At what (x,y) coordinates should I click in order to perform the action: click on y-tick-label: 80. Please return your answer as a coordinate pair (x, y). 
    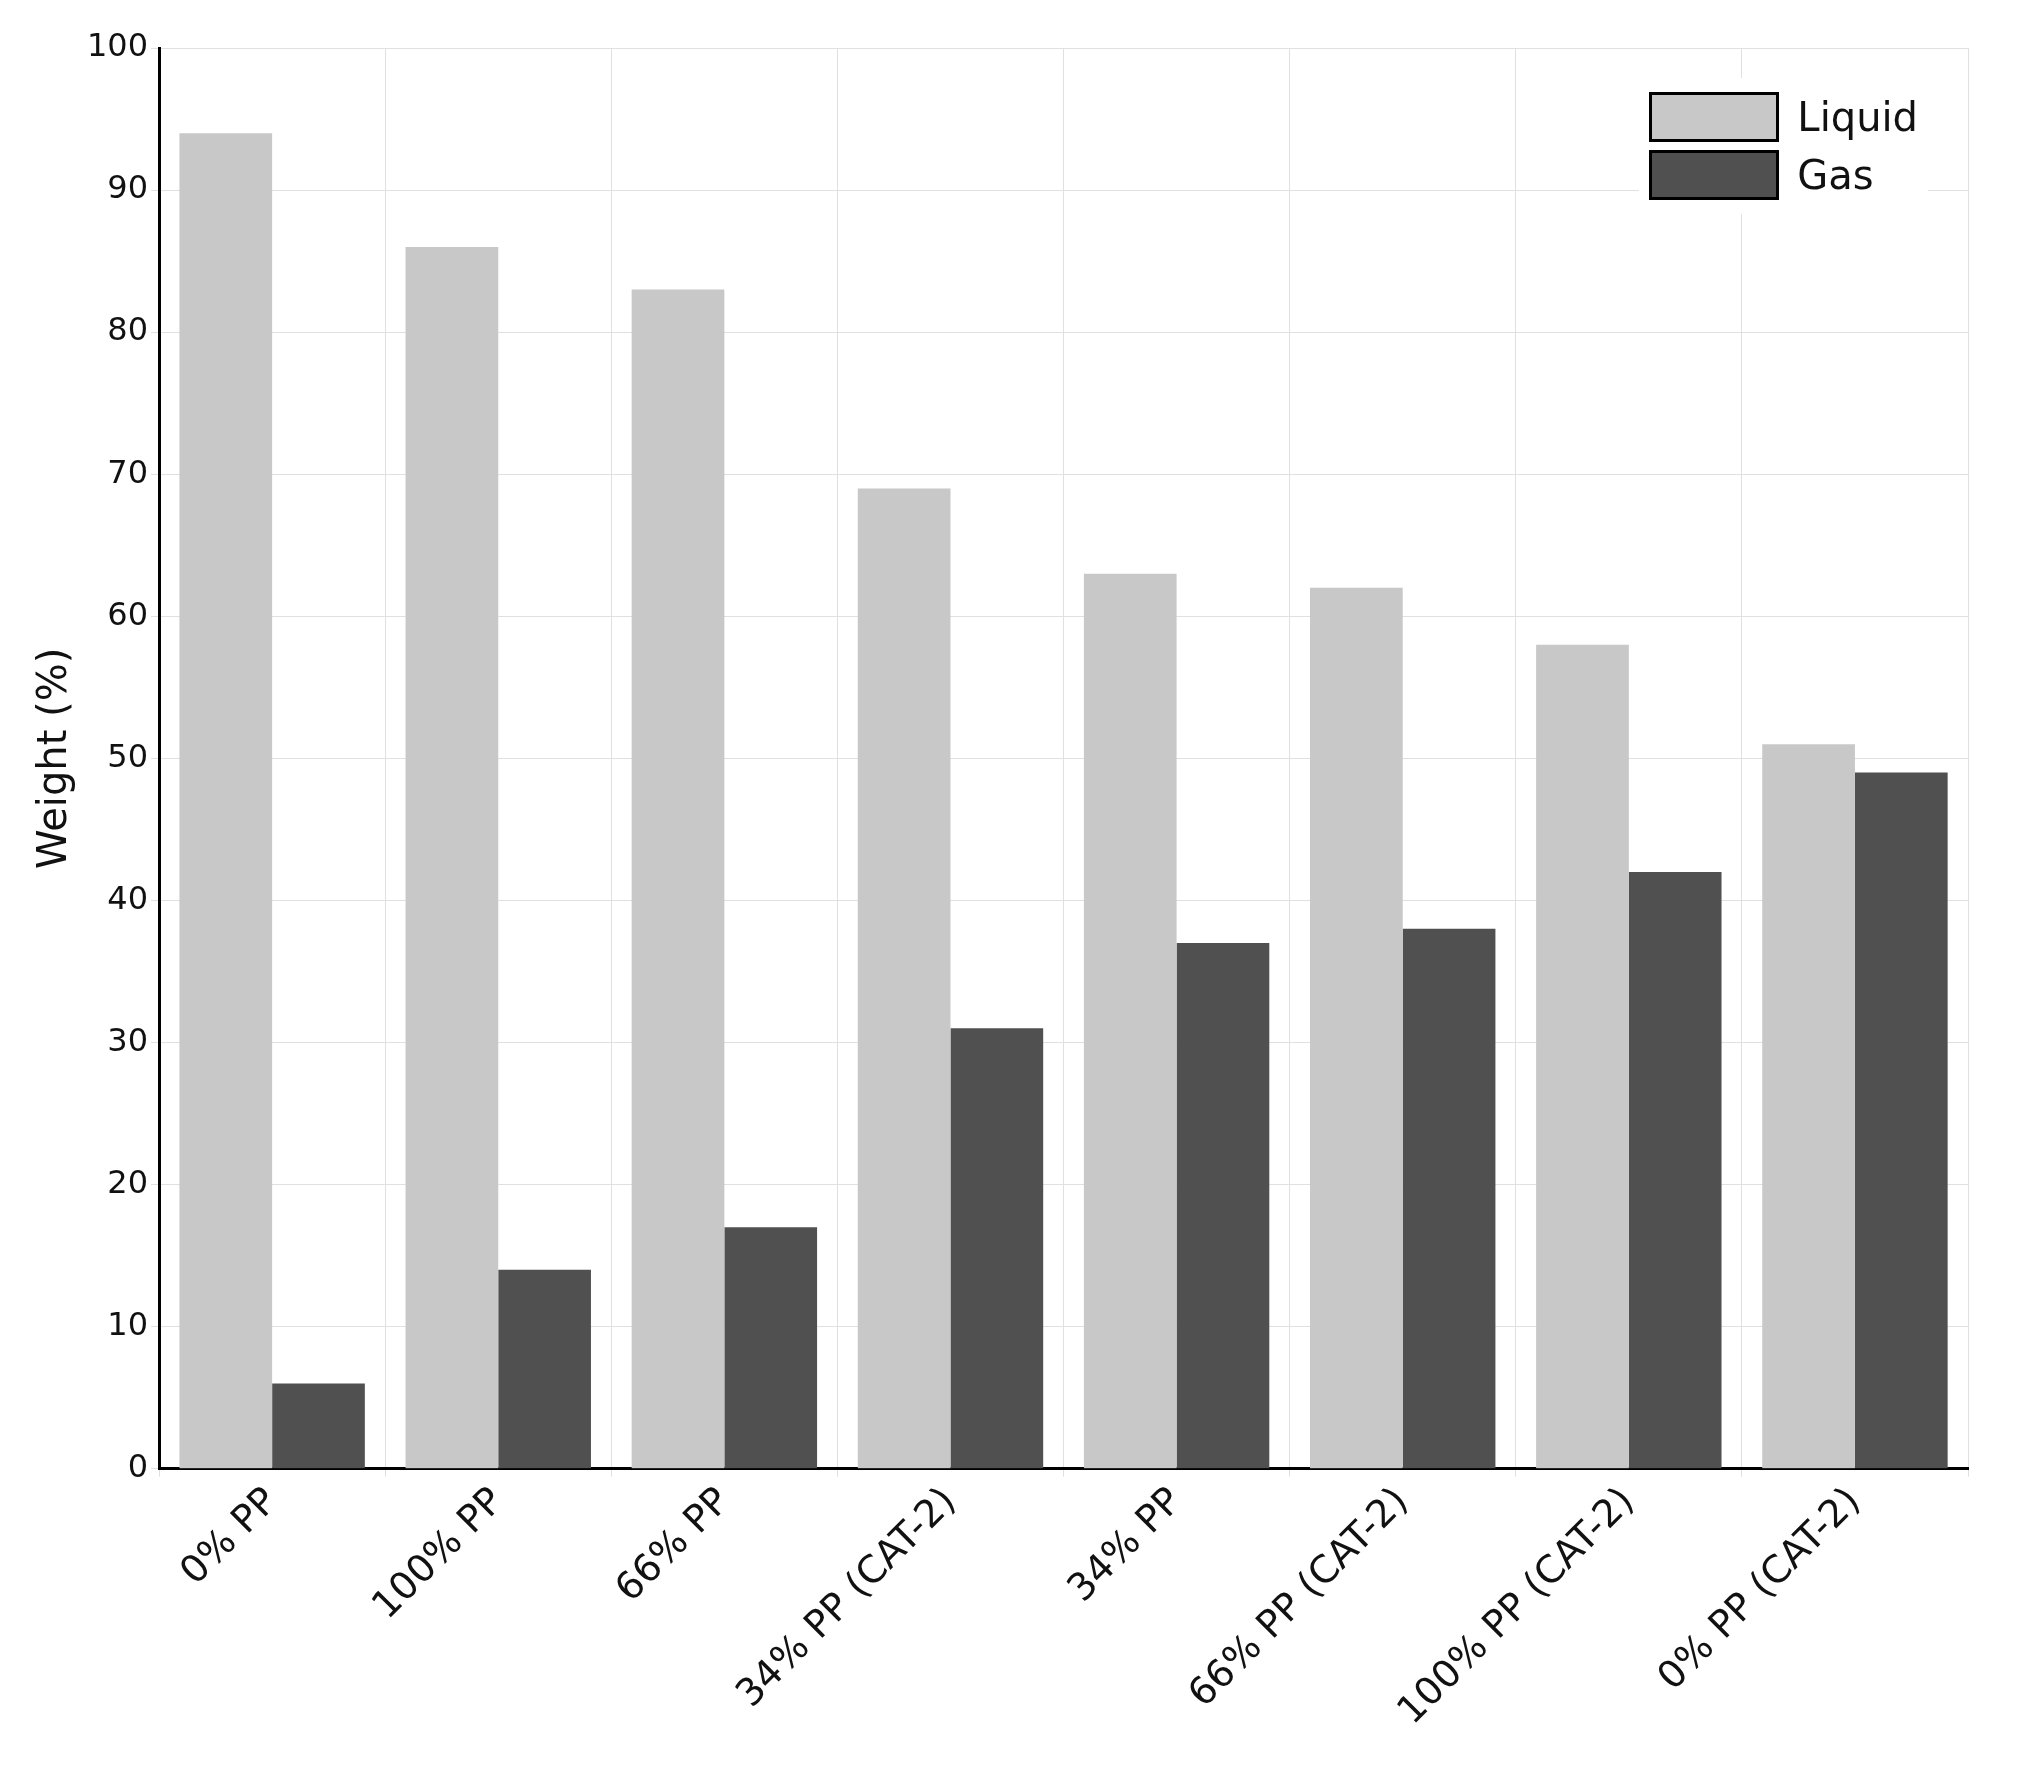
    Looking at the image, I should click on (128, 329).